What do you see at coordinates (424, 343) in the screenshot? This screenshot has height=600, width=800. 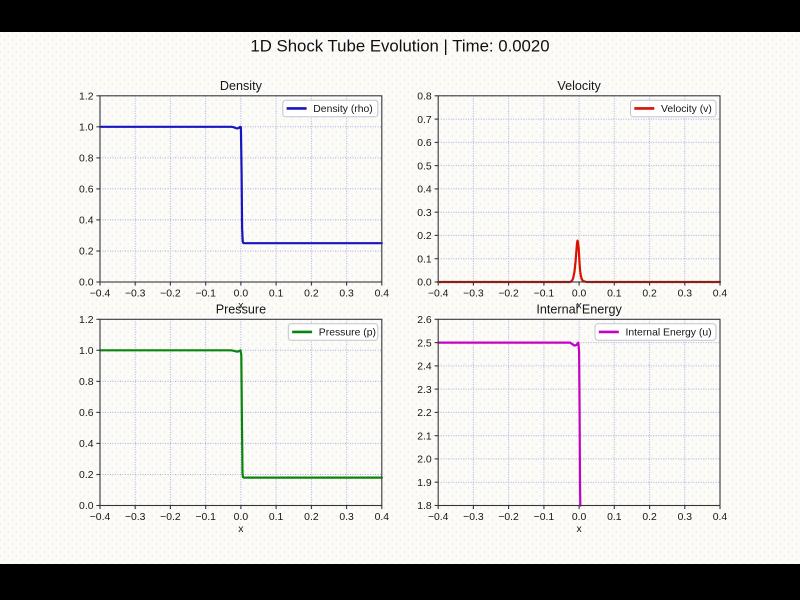 I see `svg-text: 2.5` at bounding box center [424, 343].